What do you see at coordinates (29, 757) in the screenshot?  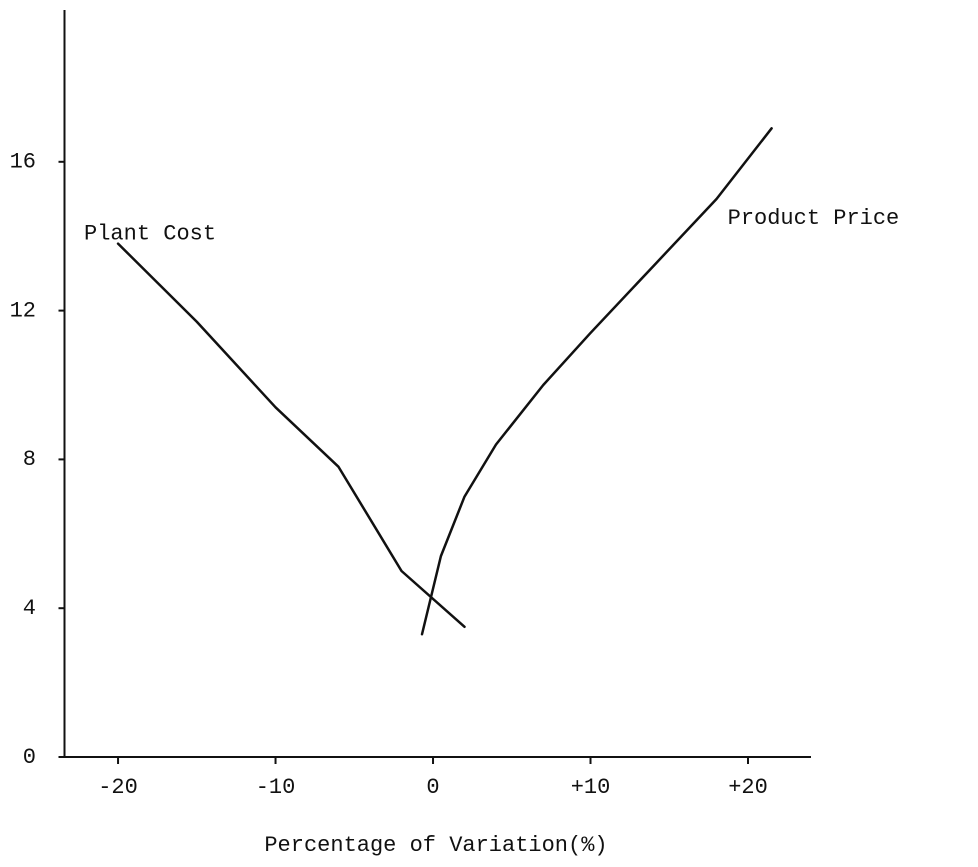 I see `y-tick-label: 0` at bounding box center [29, 757].